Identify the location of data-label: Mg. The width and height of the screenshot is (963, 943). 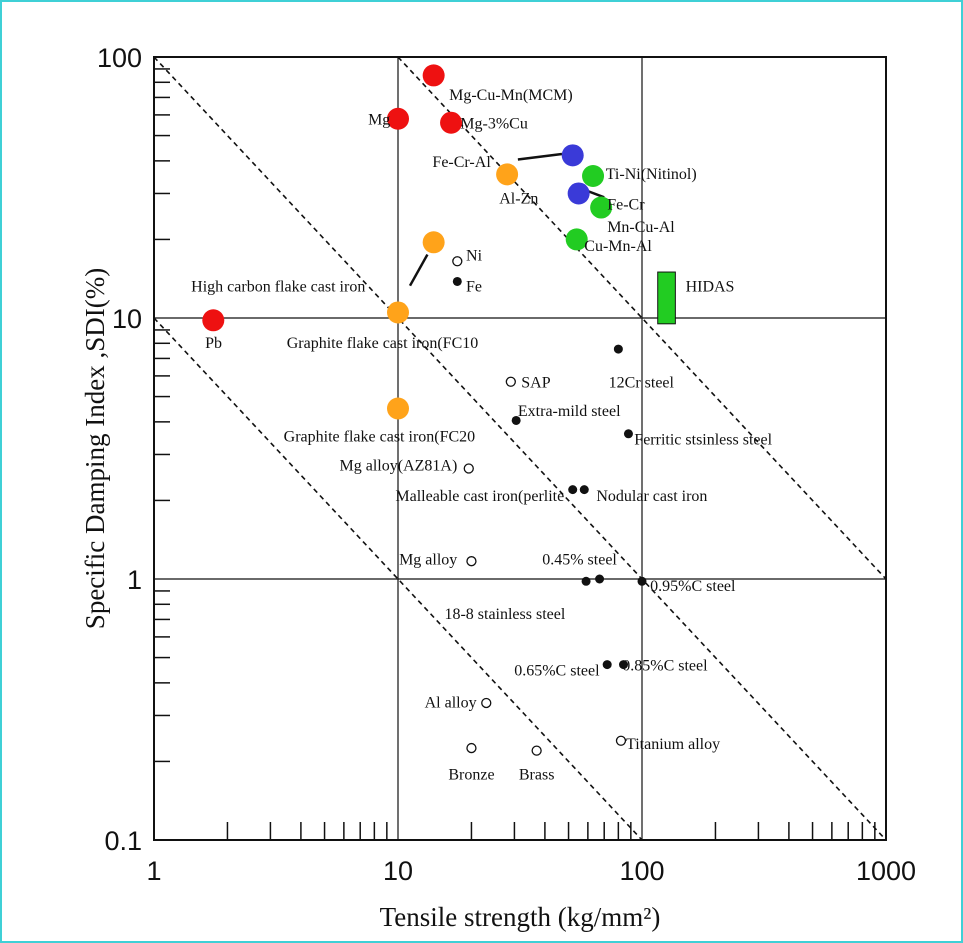
(379, 120).